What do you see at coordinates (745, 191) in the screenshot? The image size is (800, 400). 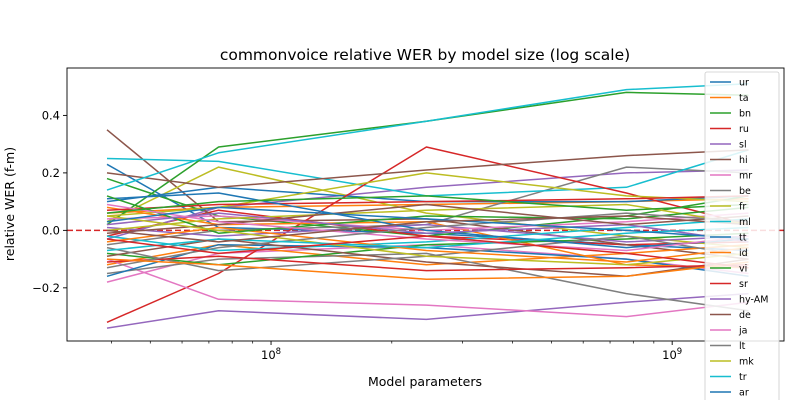 I see `legend-label-be: be` at bounding box center [745, 191].